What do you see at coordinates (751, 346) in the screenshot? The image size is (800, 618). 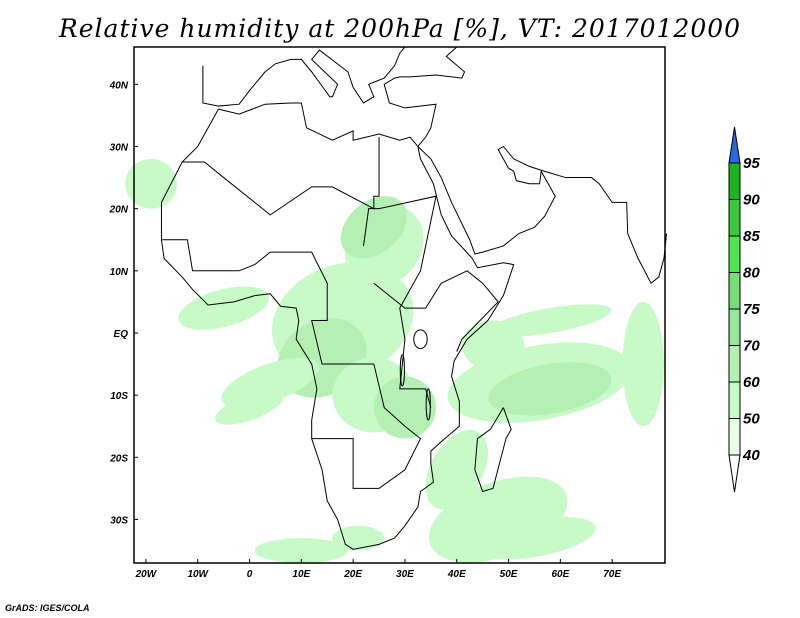 I see `colorbar-label: 70` at bounding box center [751, 346].